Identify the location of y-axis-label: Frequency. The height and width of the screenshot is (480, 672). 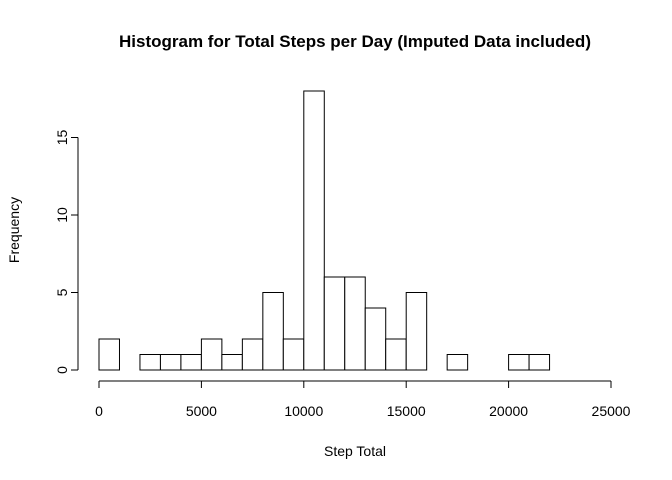
(14, 230).